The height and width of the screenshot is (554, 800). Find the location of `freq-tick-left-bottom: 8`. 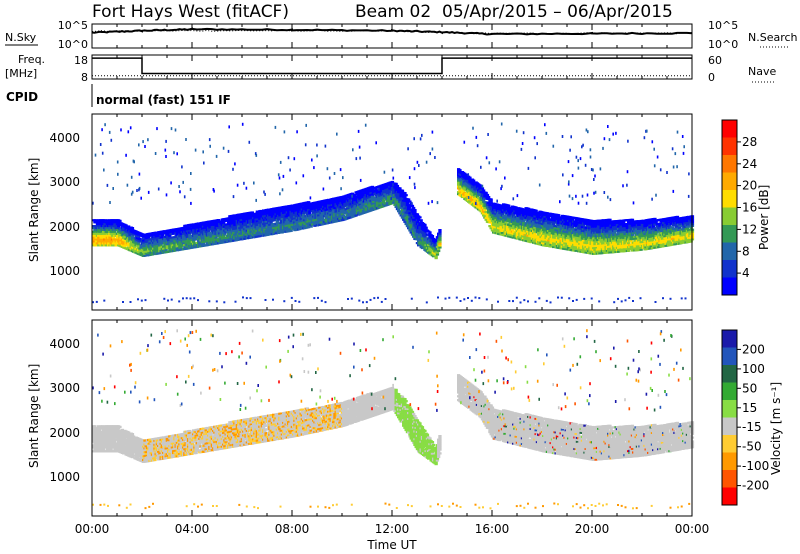

freq-tick-left-bottom: 8 is located at coordinates (84, 77).